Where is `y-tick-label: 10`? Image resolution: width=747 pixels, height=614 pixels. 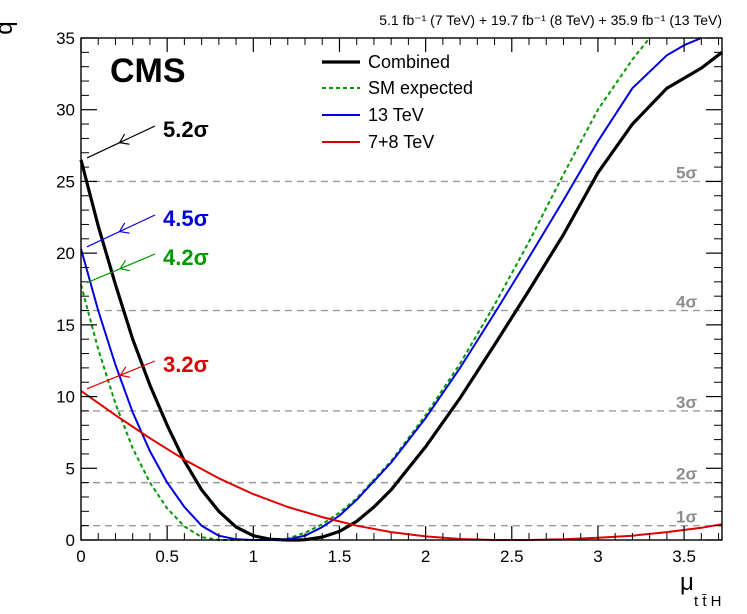 y-tick-label: 10 is located at coordinates (65, 397).